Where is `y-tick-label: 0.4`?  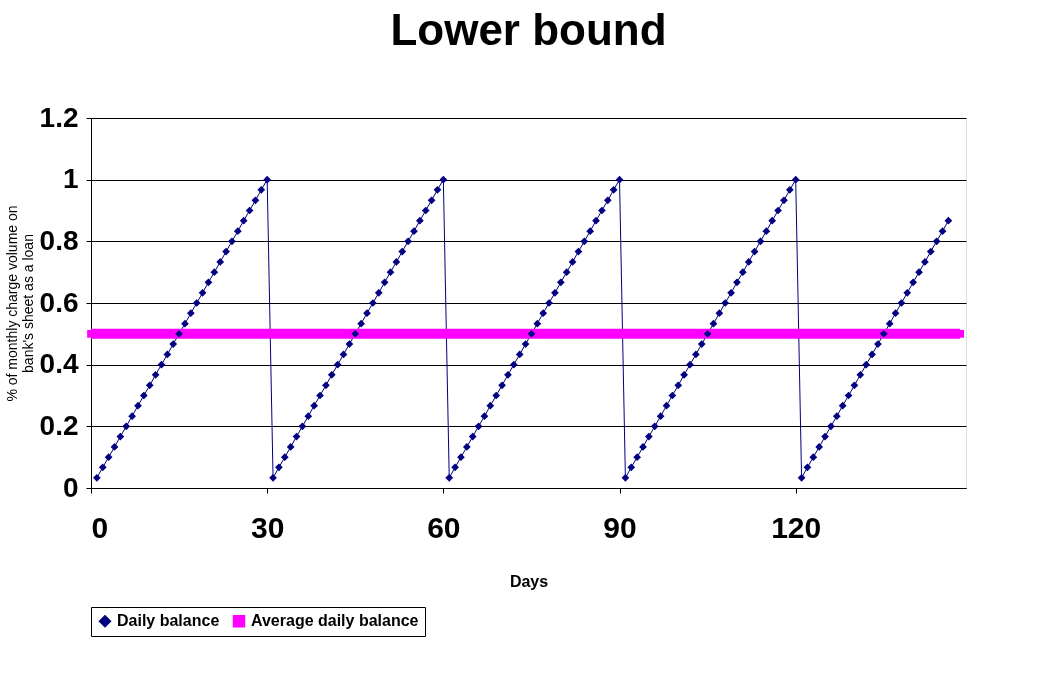 y-tick-label: 0.4 is located at coordinates (59, 364).